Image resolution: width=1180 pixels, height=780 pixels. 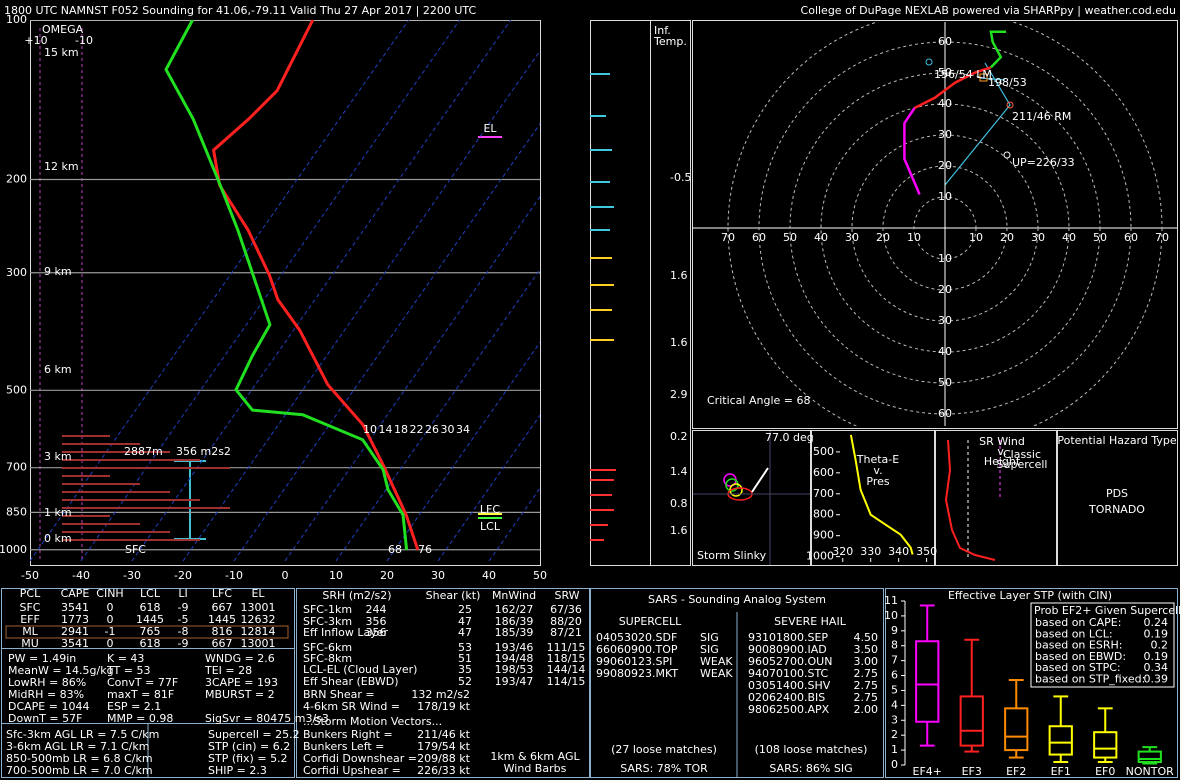 I want to click on y-tick-label: 700, so click(x=823, y=493).